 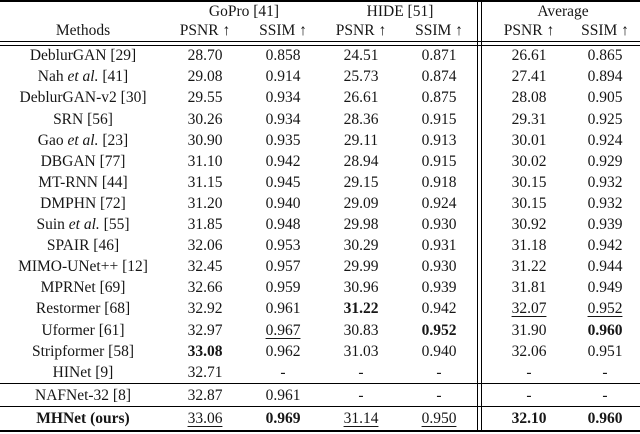 I want to click on value-cell: 32.97, so click(x=205, y=330).